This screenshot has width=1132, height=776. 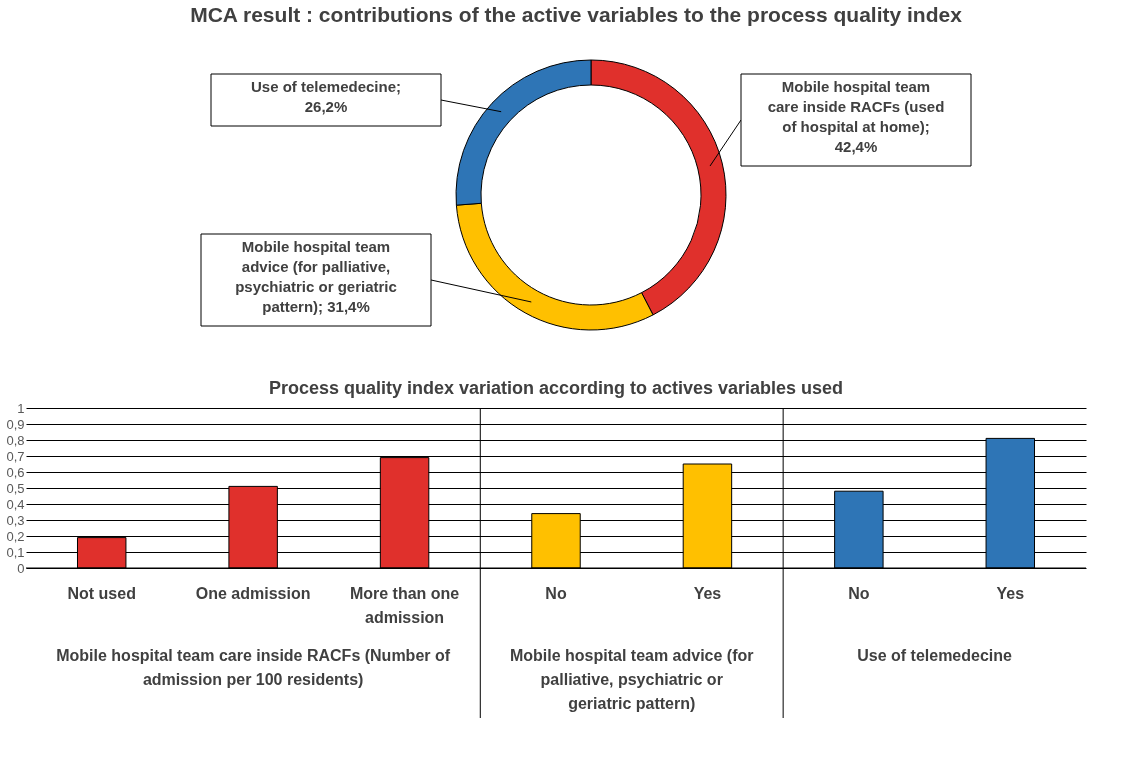 I want to click on y-tick-label: 0,5, so click(x=15, y=488).